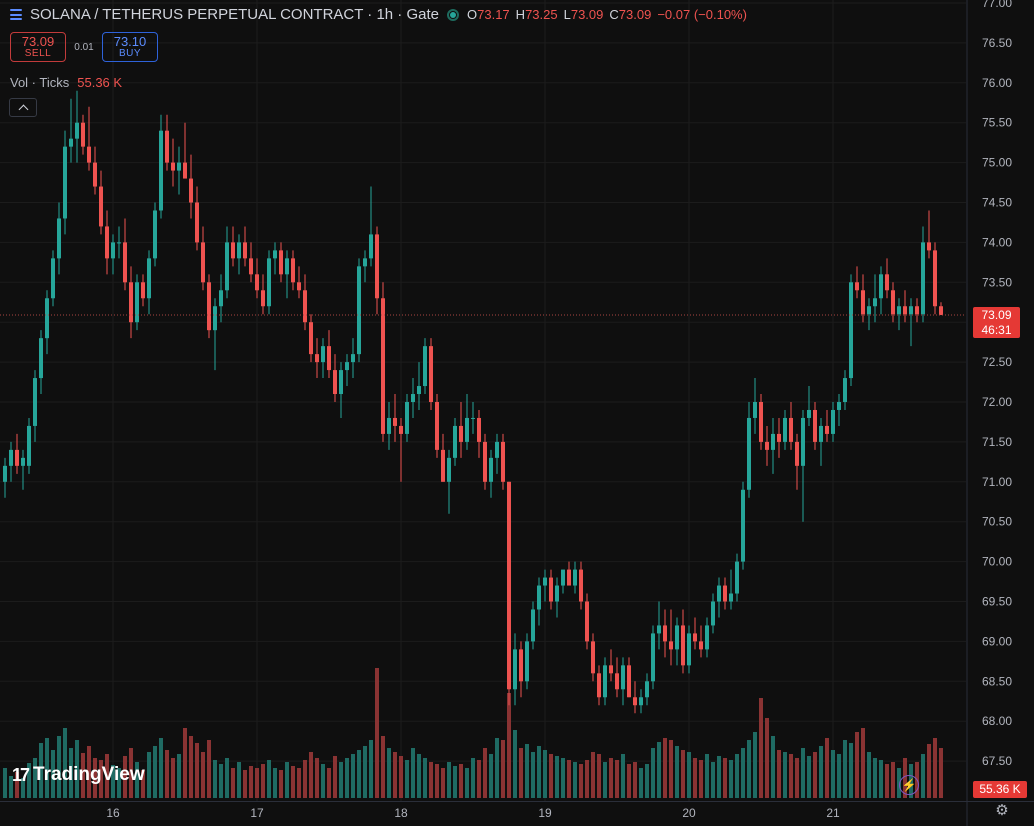 This screenshot has height=826, width=1034. I want to click on price-tick-label: 71.00, so click(997, 482).